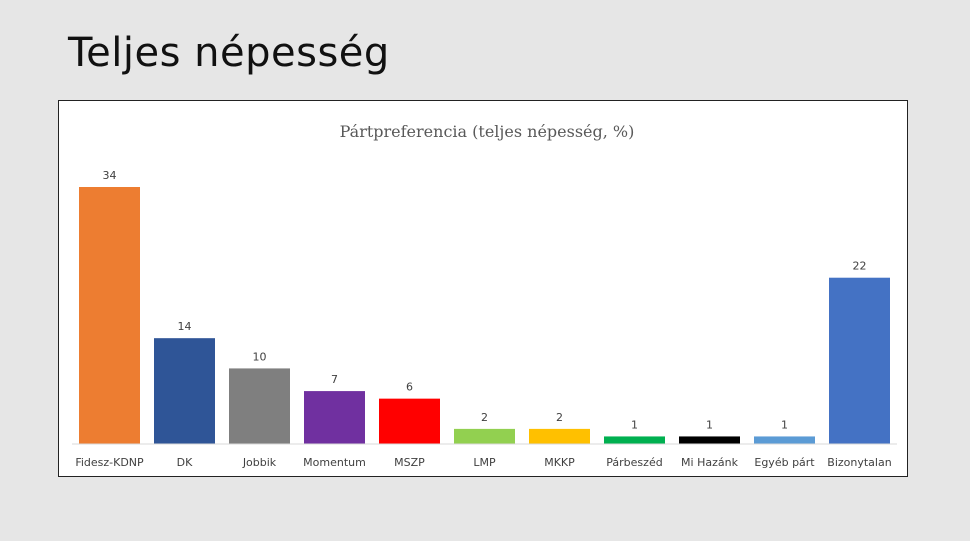  What do you see at coordinates (109, 315) in the screenshot?
I see `bar-fidesz-kdnp` at bounding box center [109, 315].